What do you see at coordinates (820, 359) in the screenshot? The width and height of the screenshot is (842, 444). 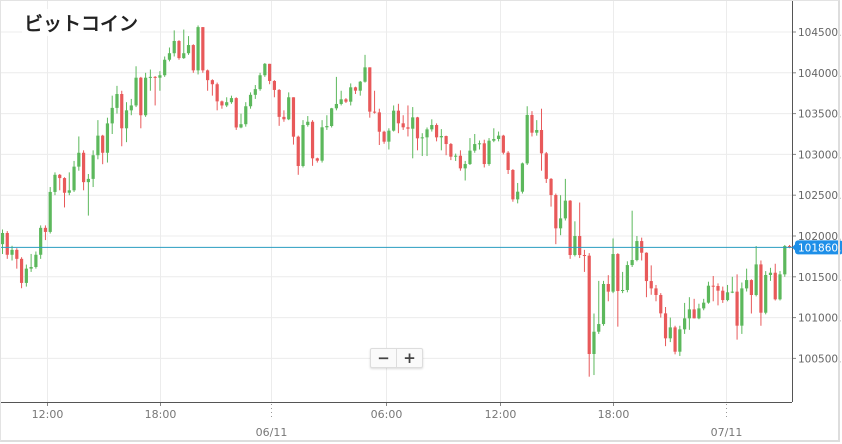 I see `y-tick-label: 100500.0` at bounding box center [820, 359].